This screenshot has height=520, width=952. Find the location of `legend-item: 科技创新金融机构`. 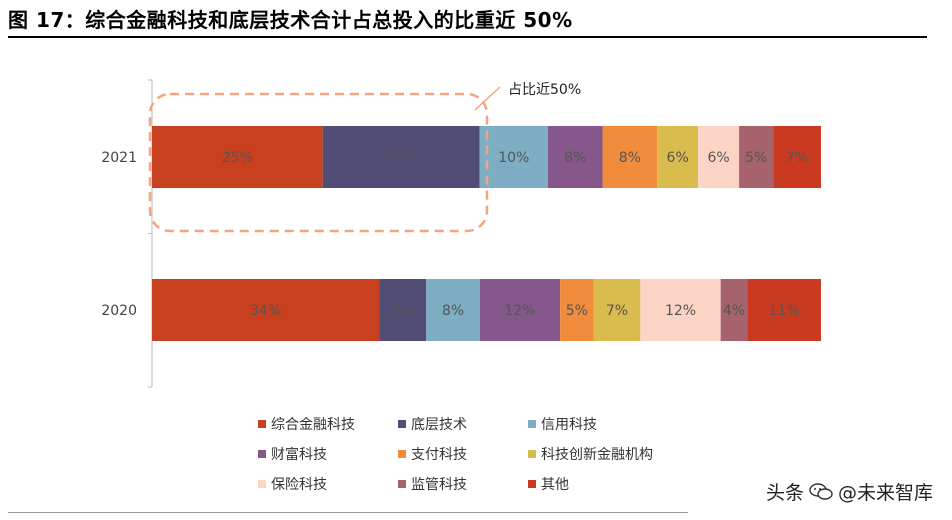

legend-item: 科技创新金融机构 is located at coordinates (590, 454).